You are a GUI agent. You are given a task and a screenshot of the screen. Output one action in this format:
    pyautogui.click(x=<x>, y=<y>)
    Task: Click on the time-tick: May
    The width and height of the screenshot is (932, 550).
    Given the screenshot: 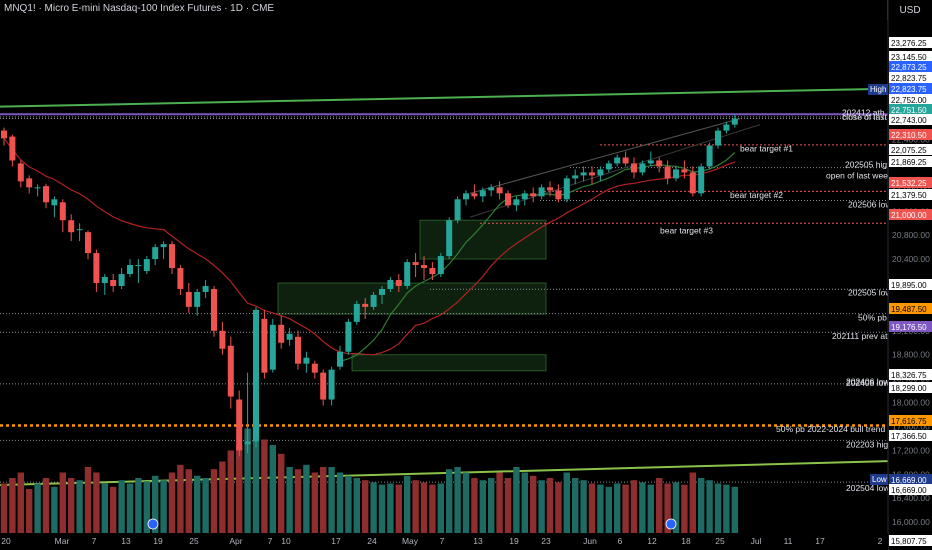 What is the action you would take?
    pyautogui.click(x=410, y=541)
    